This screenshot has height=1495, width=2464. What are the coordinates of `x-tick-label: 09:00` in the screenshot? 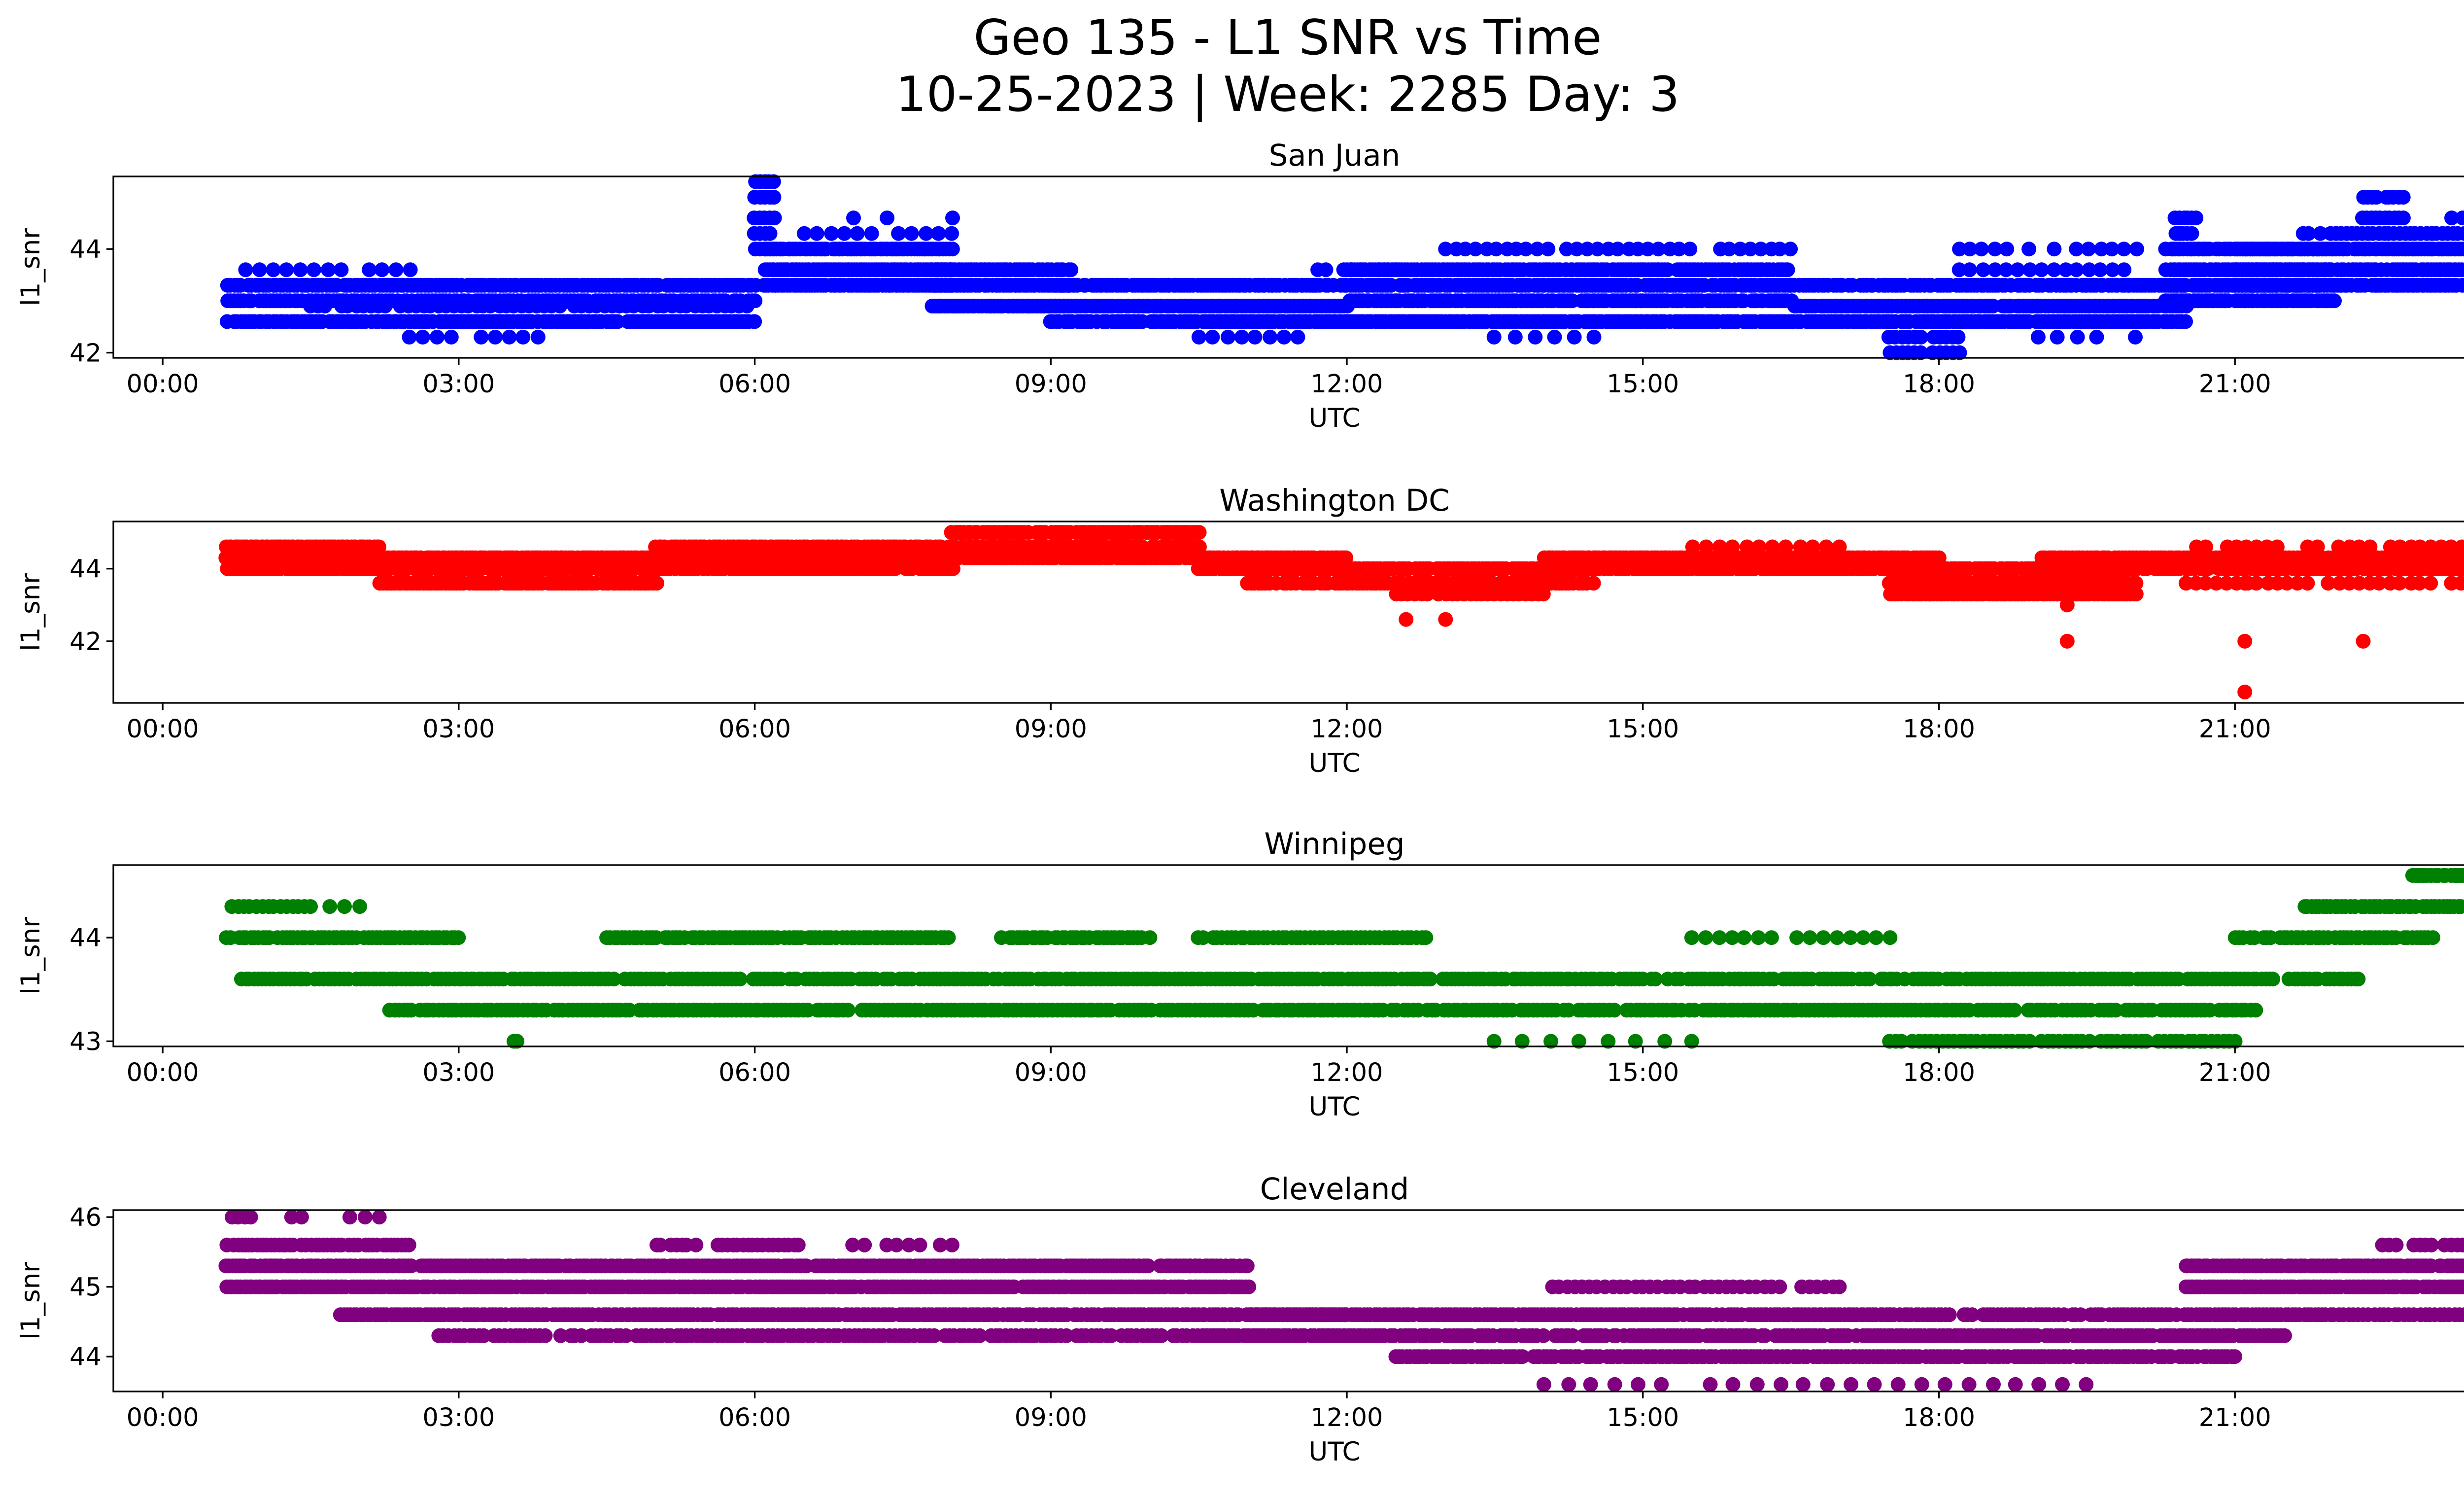 It's located at (1051, 384).